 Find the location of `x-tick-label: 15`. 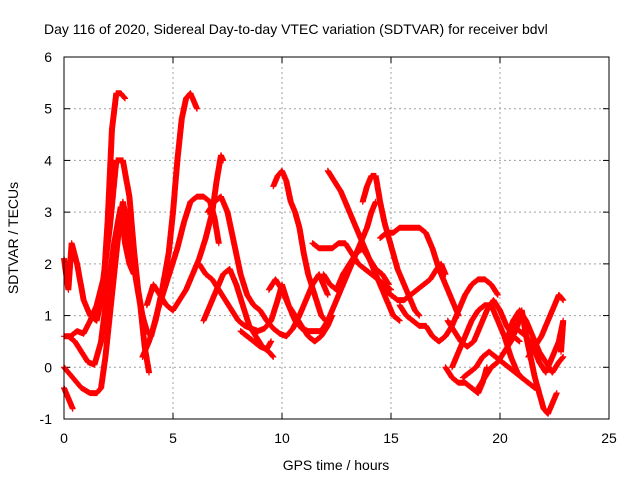

x-tick-label: 15 is located at coordinates (391, 438).